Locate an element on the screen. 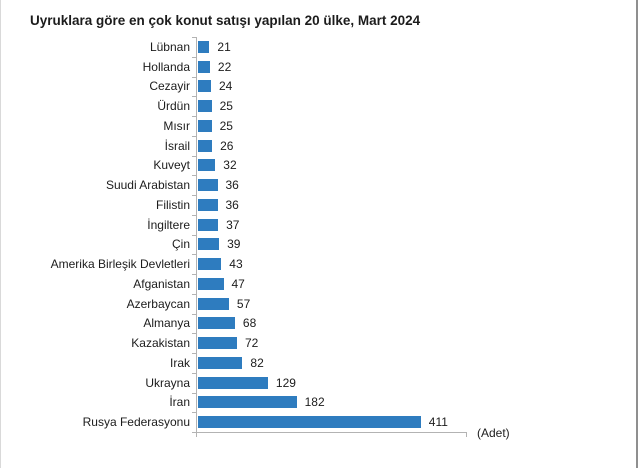  chart-row: Azerbaycan 57 is located at coordinates (319, 304).